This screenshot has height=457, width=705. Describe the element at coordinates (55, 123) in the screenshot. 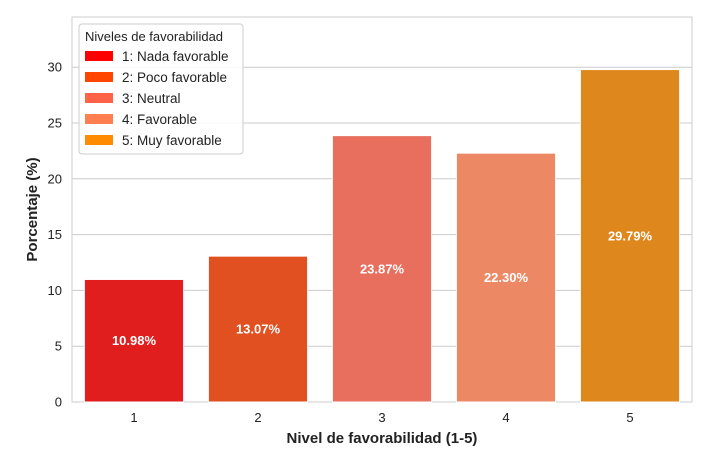

I see `y-tick-label: 25` at that location.